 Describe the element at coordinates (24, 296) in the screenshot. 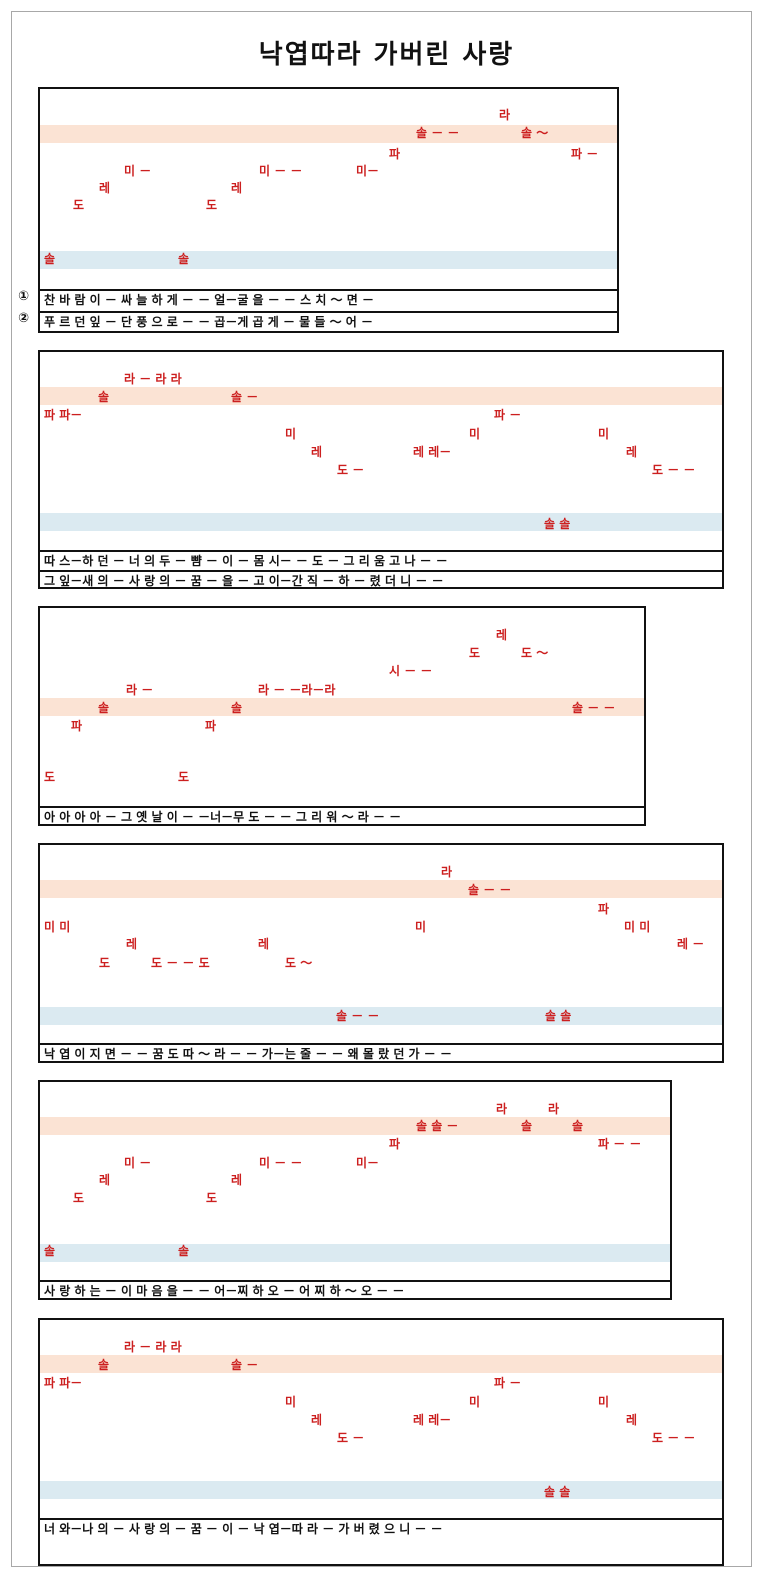

I see `verse-number-1: ①` at that location.